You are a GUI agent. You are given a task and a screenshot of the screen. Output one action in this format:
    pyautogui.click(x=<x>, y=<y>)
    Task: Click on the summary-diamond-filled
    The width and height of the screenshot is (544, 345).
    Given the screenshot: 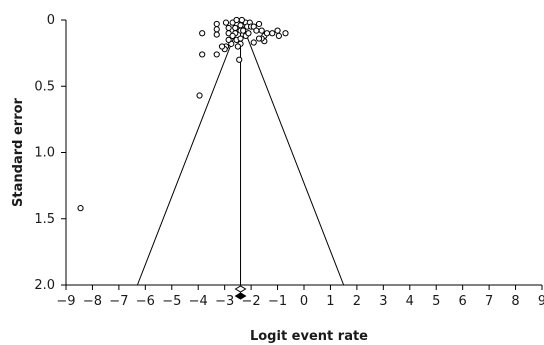 What is the action you would take?
    pyautogui.click(x=240, y=296)
    